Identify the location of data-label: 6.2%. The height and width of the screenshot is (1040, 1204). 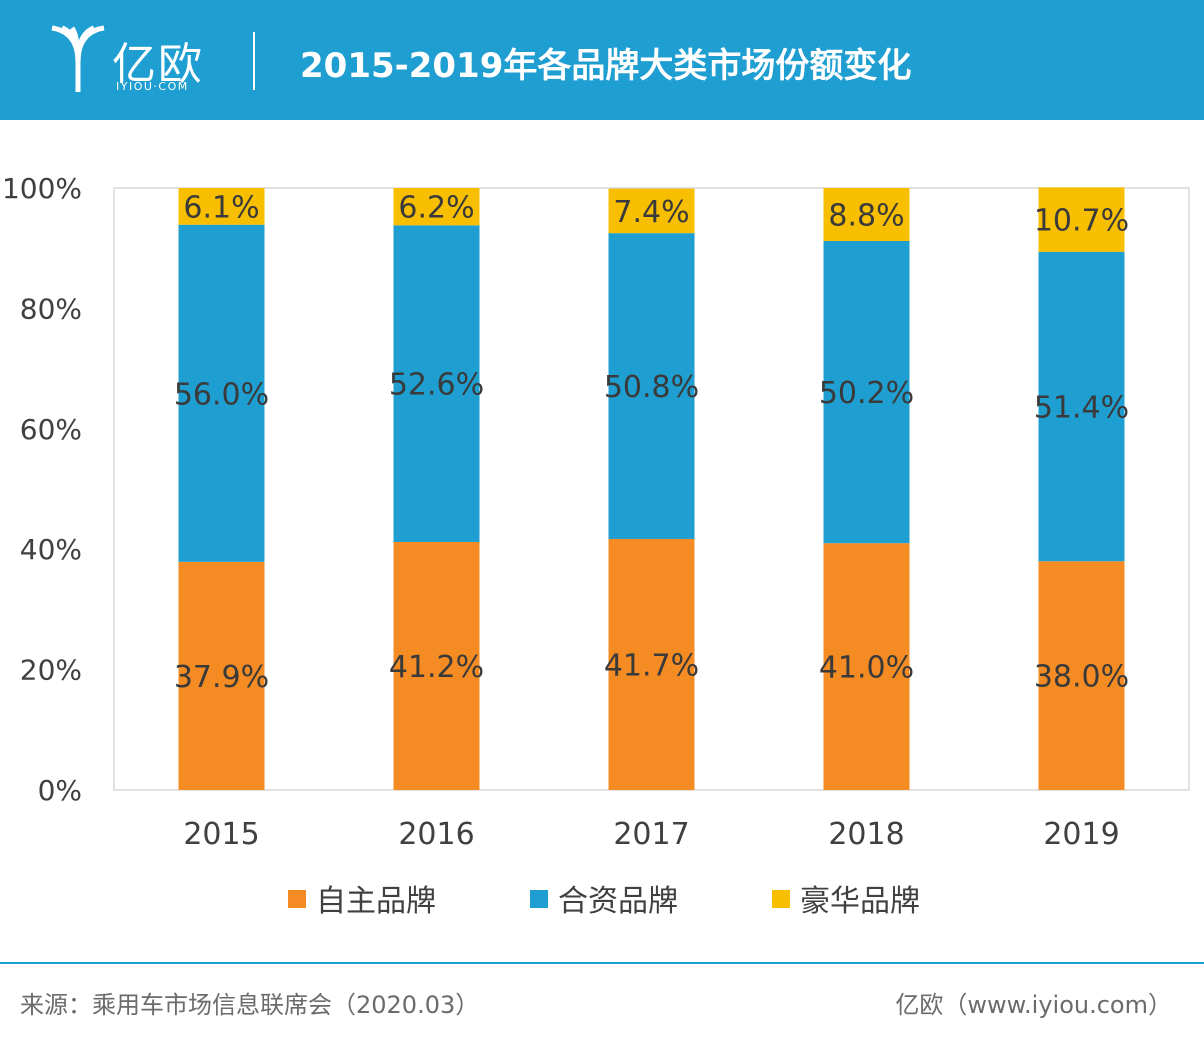
(436, 208).